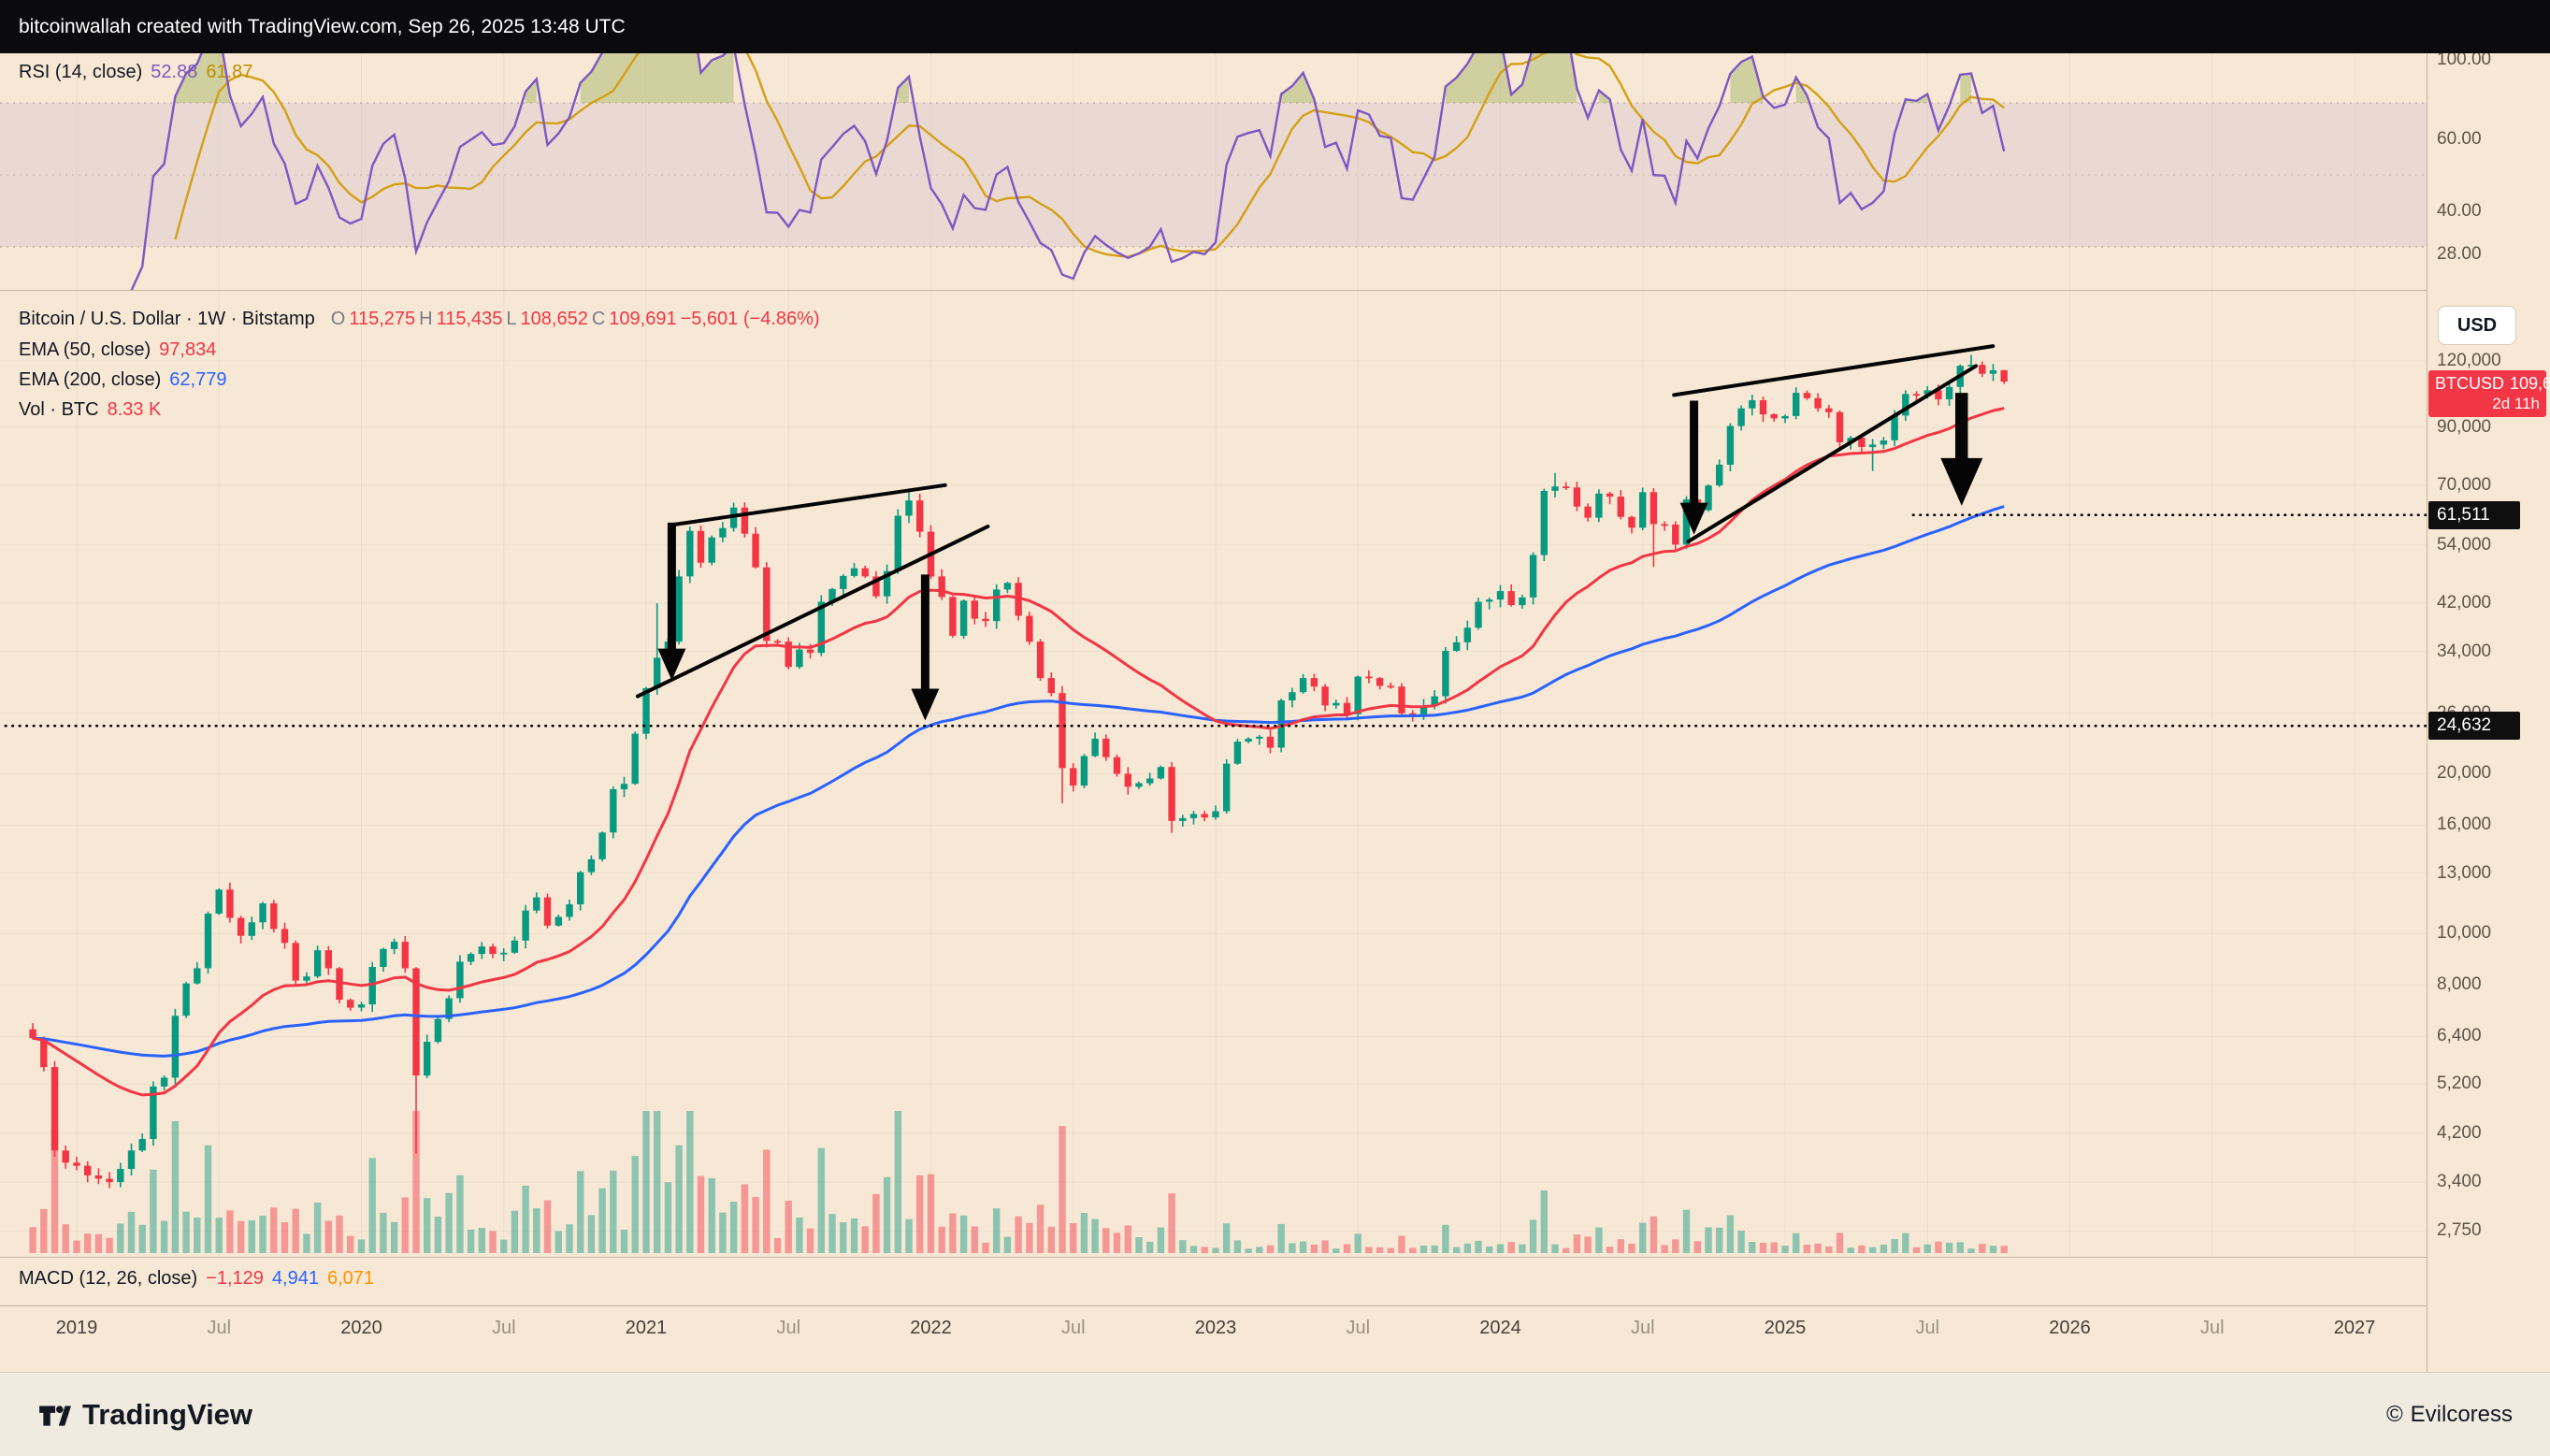  What do you see at coordinates (2464, 544) in the screenshot?
I see `price-tick-label: 54,000` at bounding box center [2464, 544].